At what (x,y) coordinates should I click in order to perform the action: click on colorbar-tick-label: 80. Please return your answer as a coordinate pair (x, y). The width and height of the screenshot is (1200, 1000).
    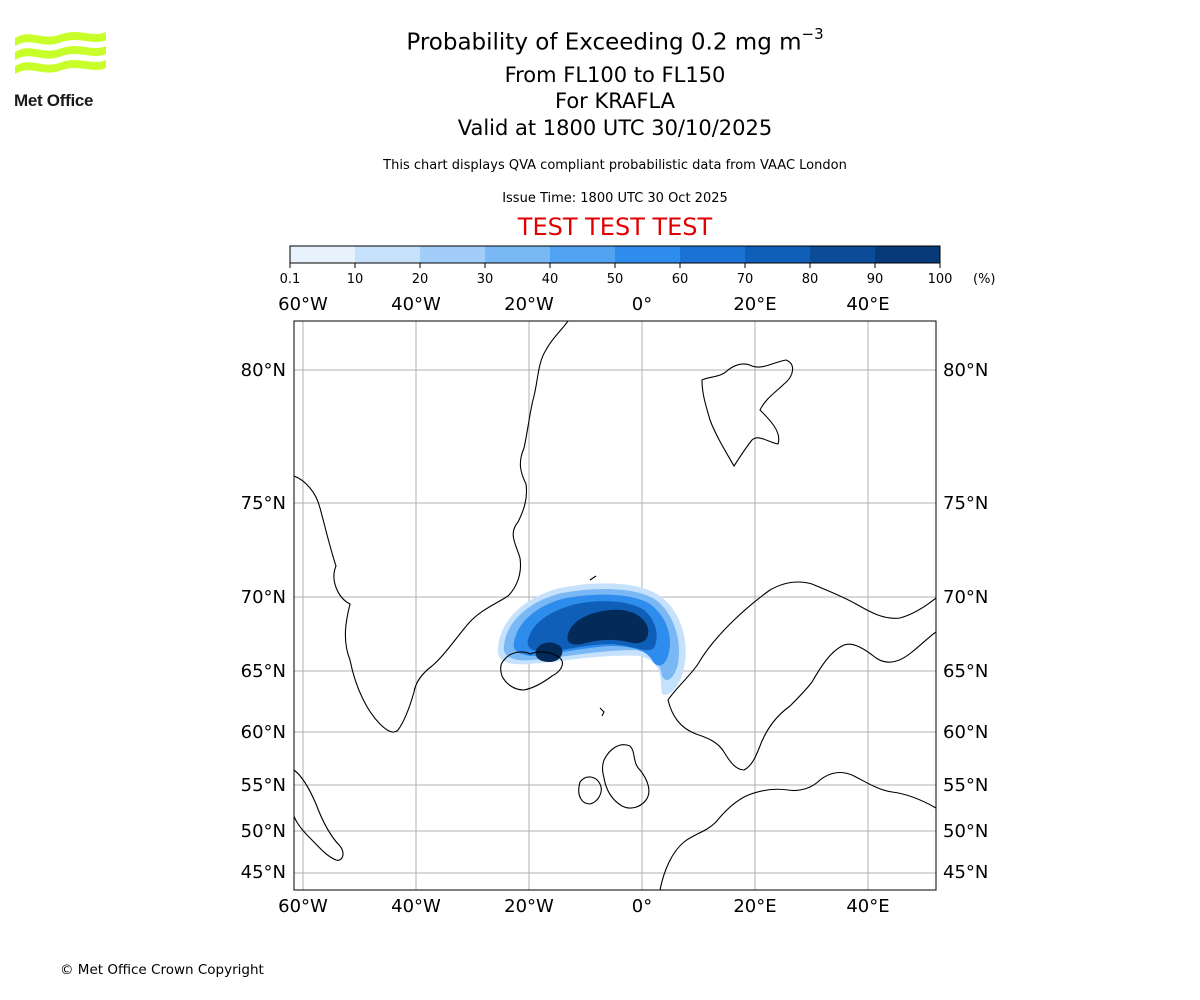
    Looking at the image, I should click on (810, 279).